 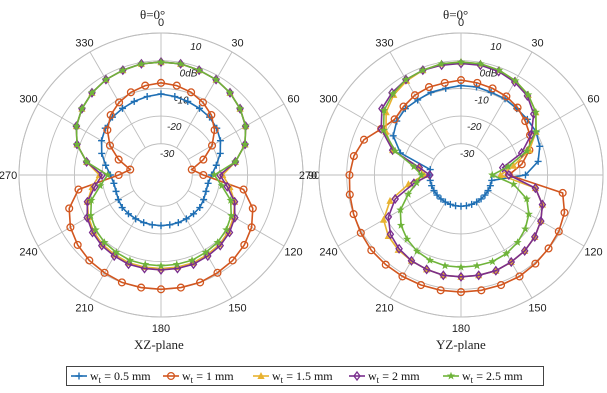 What do you see at coordinates (28, 253) in the screenshot?
I see `angle-label: 240` at bounding box center [28, 253].